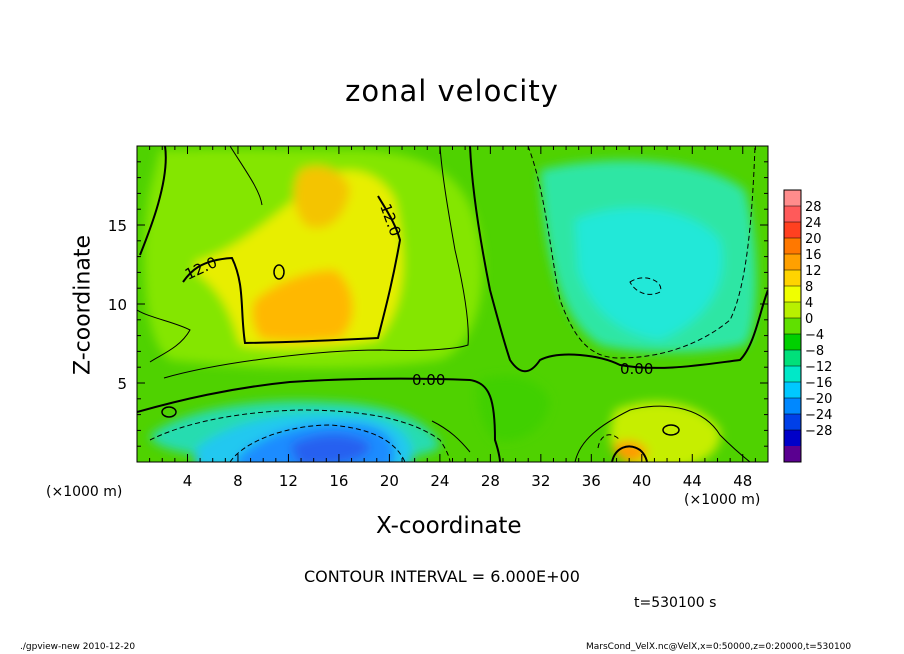  What do you see at coordinates (814, 335) in the screenshot?
I see `colorbar-tick-label: −4` at bounding box center [814, 335].